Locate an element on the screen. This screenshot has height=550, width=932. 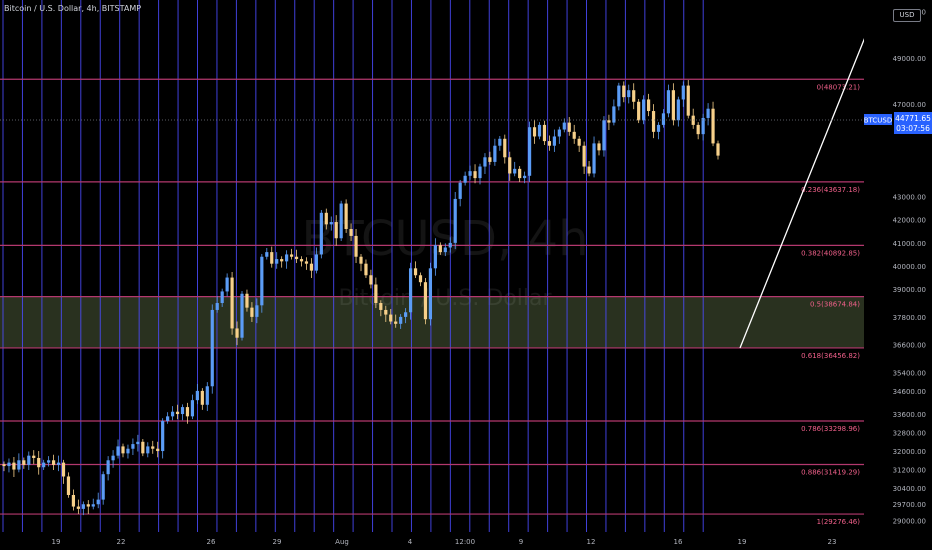
time-axis: 19 22 26 29 Aug 4 12:00 9 12 16 19 23 is located at coordinates (466, 541).